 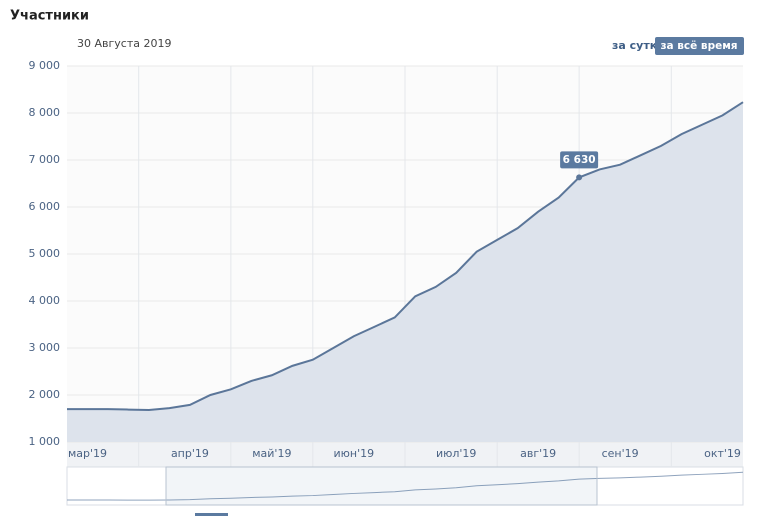 I want to click on period-all-button: за всё время, so click(x=698, y=46).